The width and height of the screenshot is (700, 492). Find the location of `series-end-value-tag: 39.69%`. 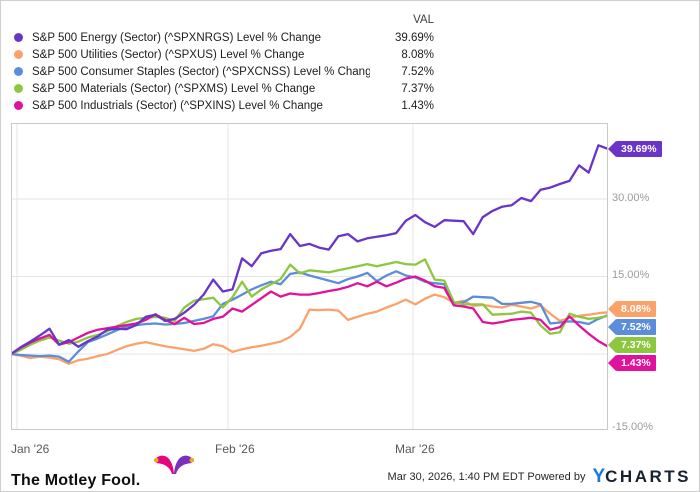

series-end-value-tag: 39.69% is located at coordinates (635, 149).